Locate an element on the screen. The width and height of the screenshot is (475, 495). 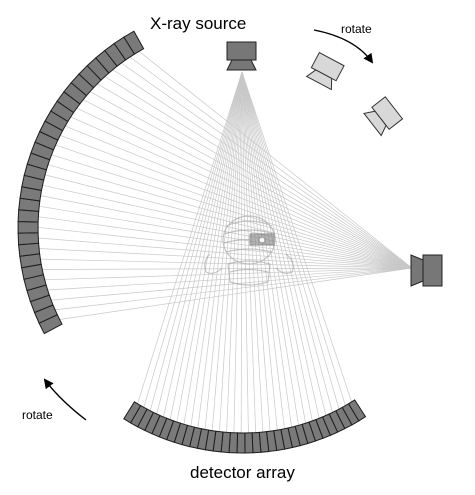
detector-array-bottom is located at coordinates (245, 426).